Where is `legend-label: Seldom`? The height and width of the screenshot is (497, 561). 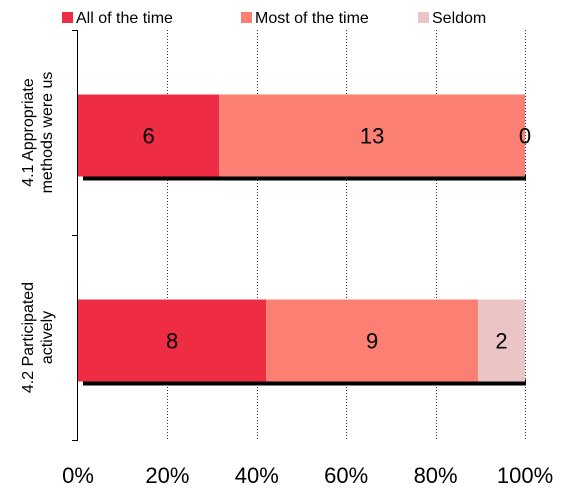 legend-label: Seldom is located at coordinates (459, 18).